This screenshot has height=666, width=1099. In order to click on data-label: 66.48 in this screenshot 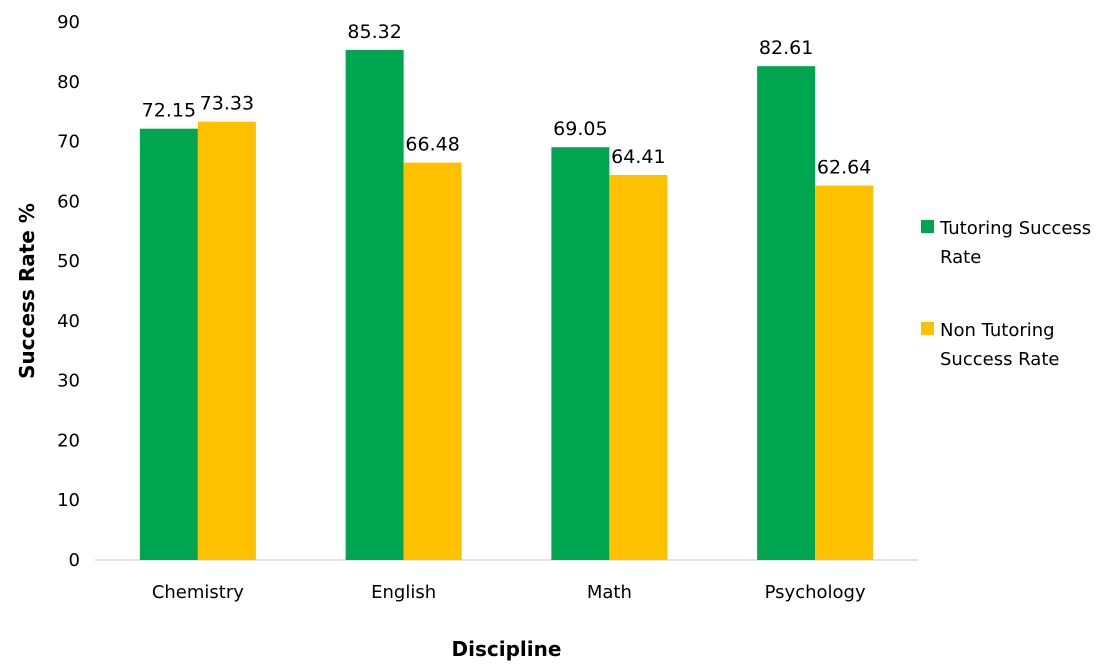, I will do `click(432, 145)`.